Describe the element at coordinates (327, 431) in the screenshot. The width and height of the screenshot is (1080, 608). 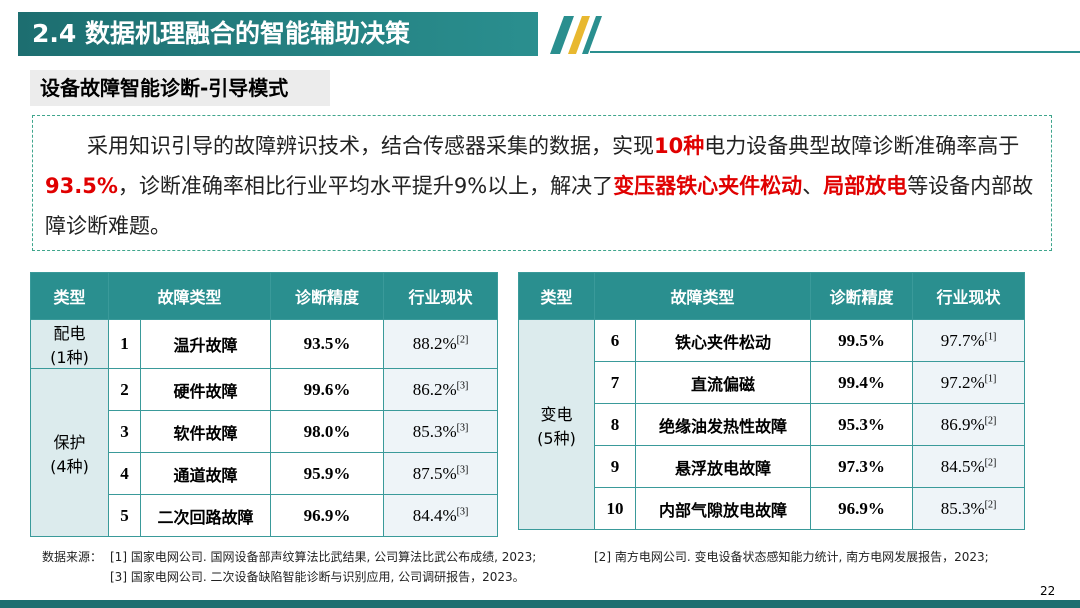
I see `accuracy-cell: 98.0%` at that location.